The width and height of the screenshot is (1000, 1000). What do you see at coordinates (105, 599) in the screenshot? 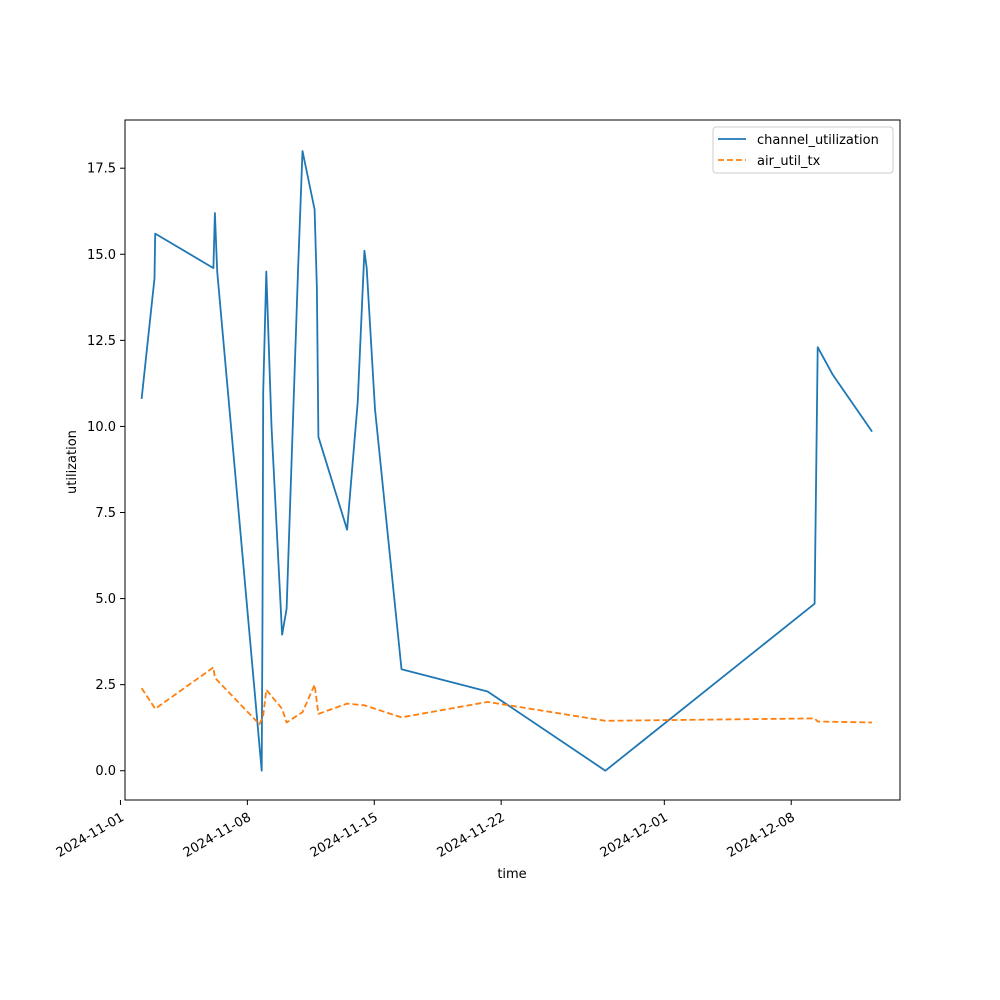
I see `y-tick-label: 5.0` at bounding box center [105, 599].